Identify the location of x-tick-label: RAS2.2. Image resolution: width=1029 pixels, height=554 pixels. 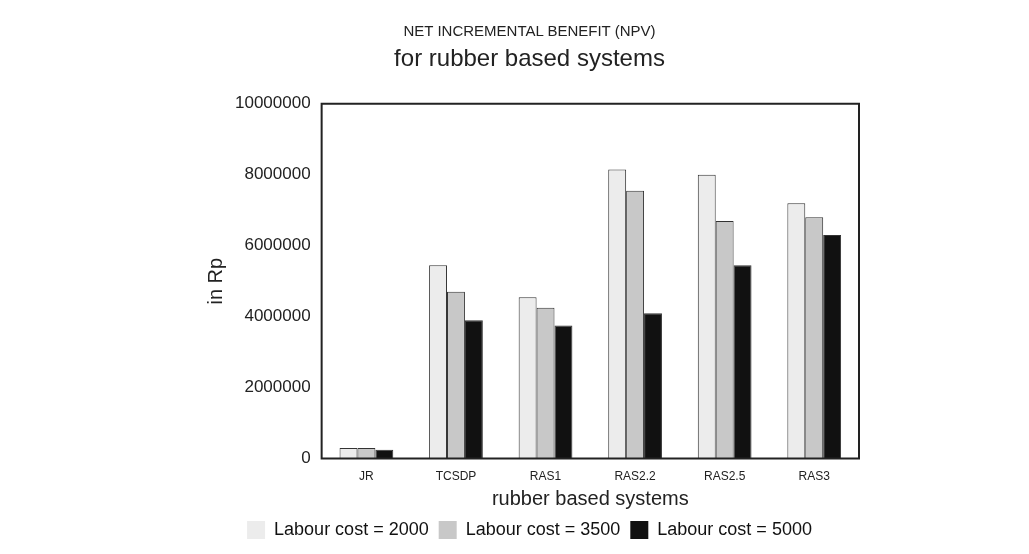
(635, 476).